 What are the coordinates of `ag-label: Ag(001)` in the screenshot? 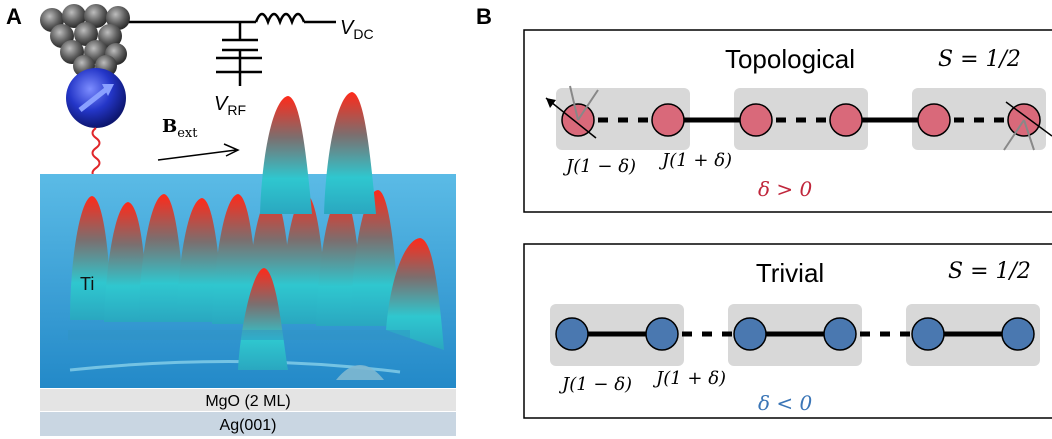 It's located at (248, 425).